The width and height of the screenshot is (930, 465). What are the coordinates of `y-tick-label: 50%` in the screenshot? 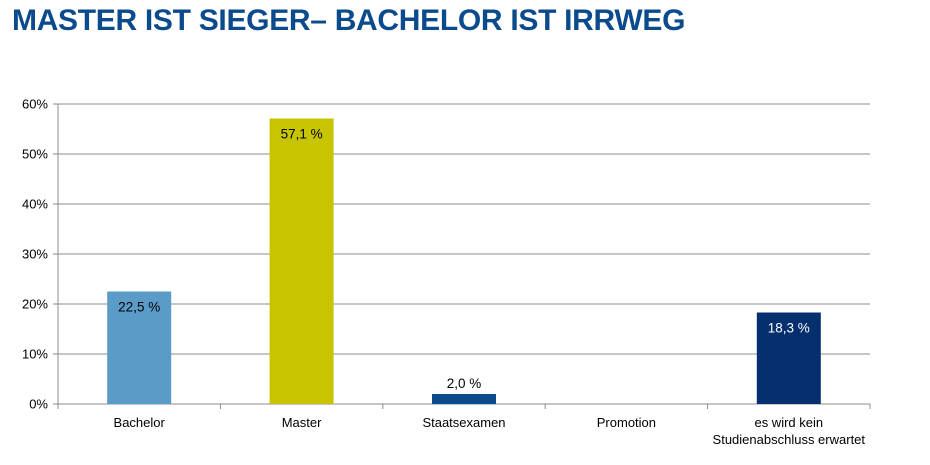 It's located at (35, 154).